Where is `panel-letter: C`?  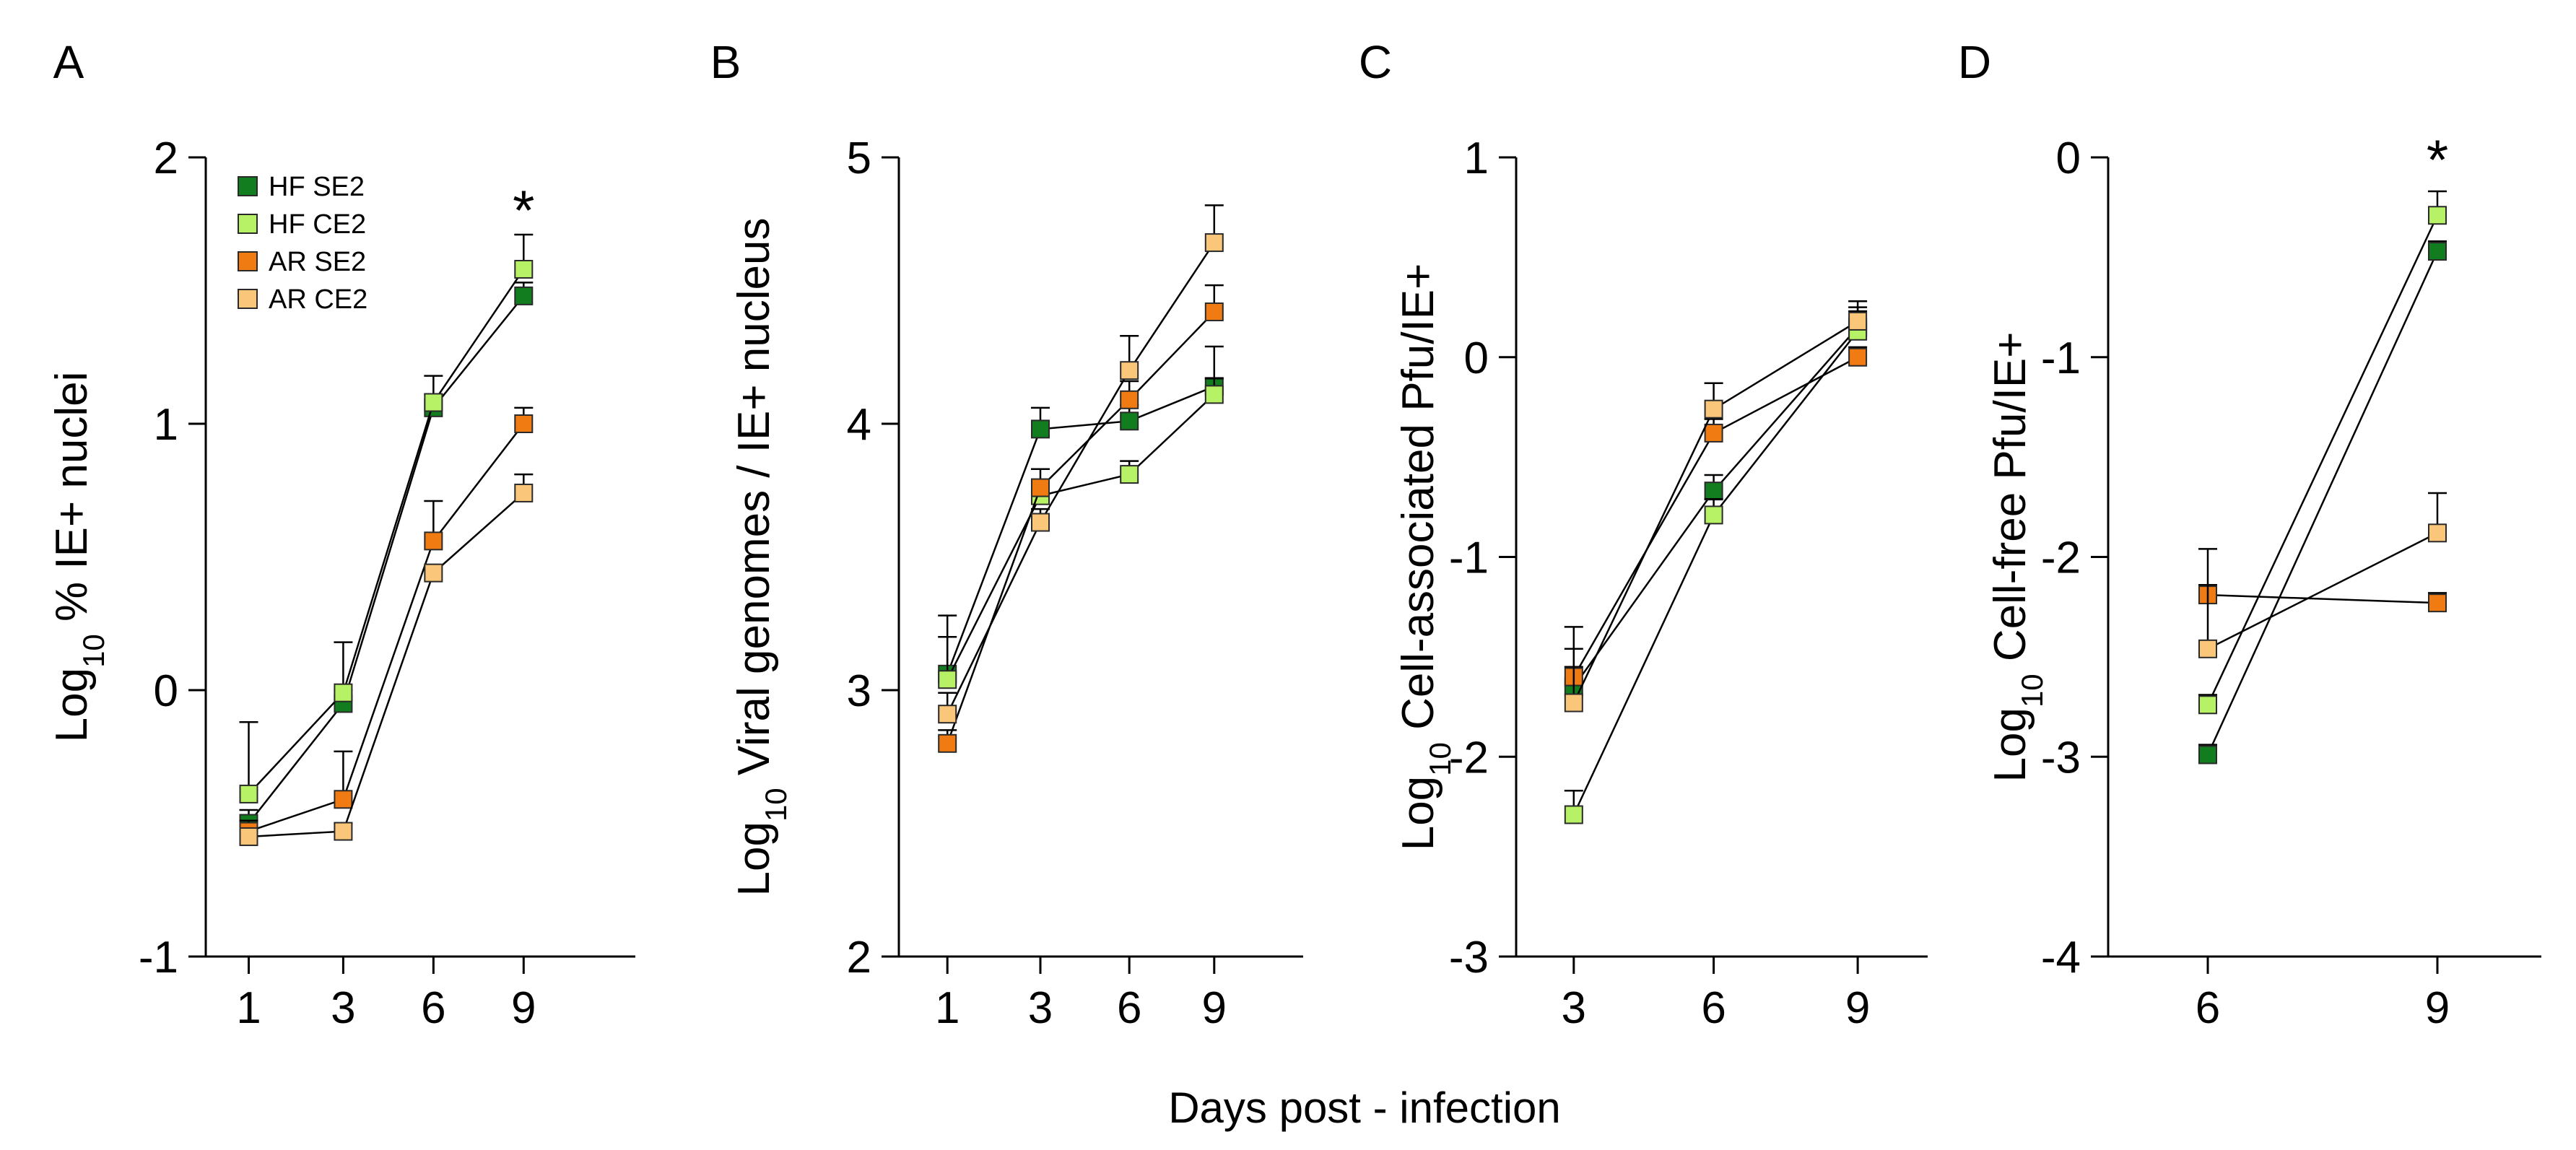 panel-letter: C is located at coordinates (1375, 62).